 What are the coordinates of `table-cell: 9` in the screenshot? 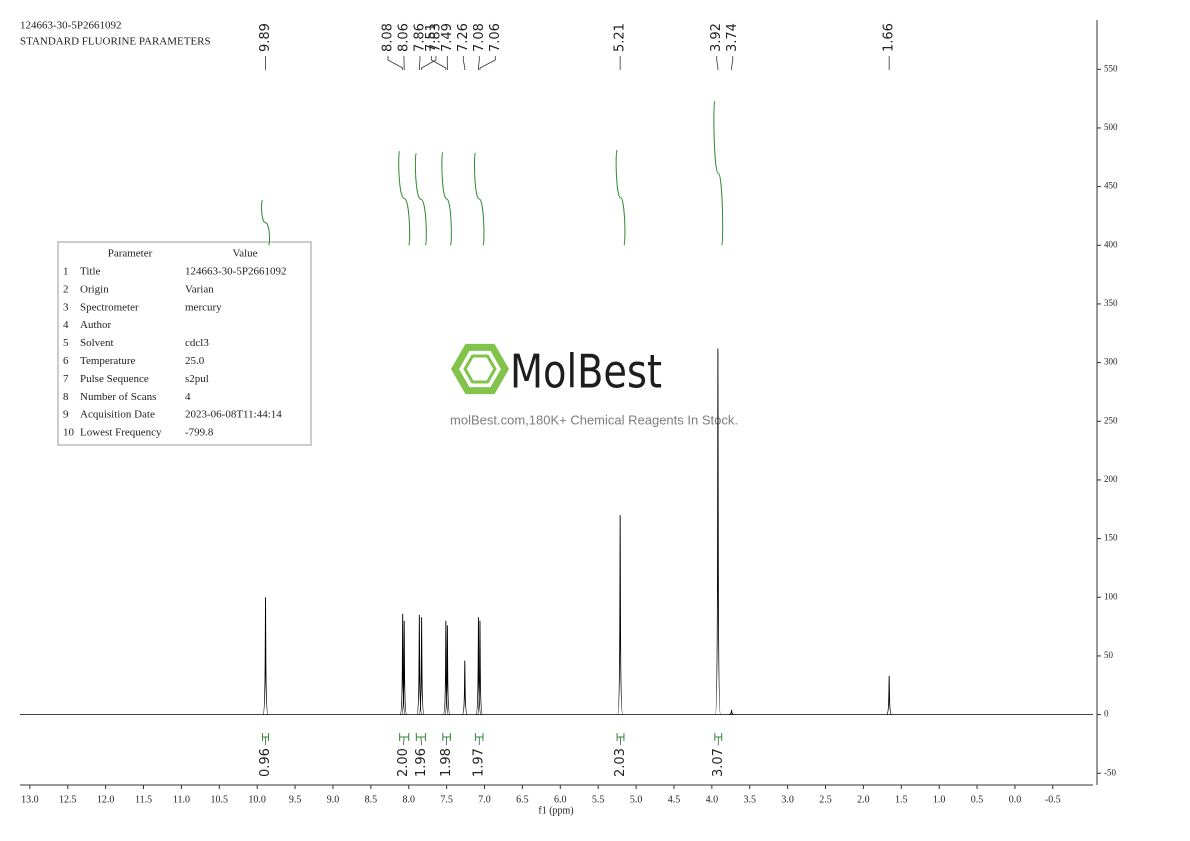 It's located at (66, 415).